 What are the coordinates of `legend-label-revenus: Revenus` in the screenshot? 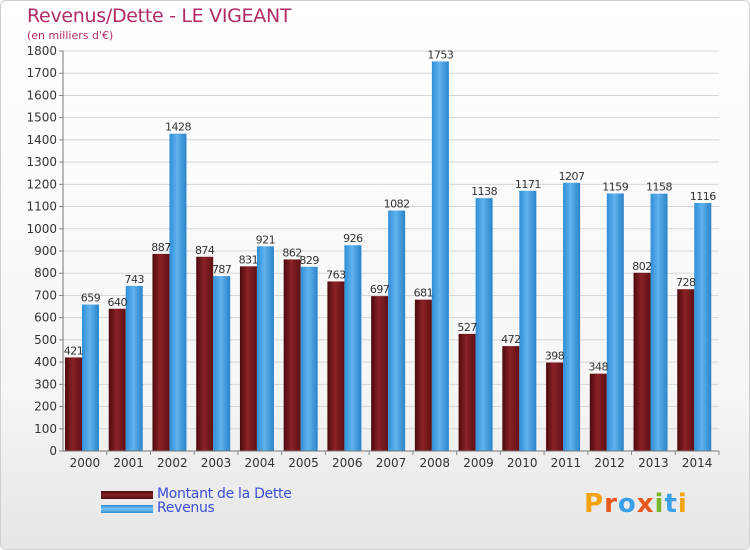 It's located at (186, 508).